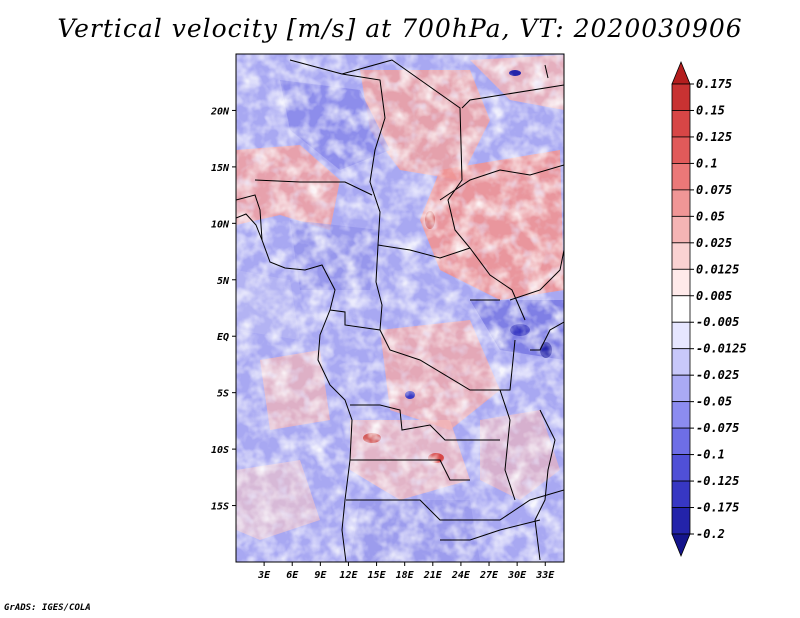 This screenshot has height=618, width=800. Describe the element at coordinates (220, 450) in the screenshot. I see `lat-tick-label: 10S` at that location.